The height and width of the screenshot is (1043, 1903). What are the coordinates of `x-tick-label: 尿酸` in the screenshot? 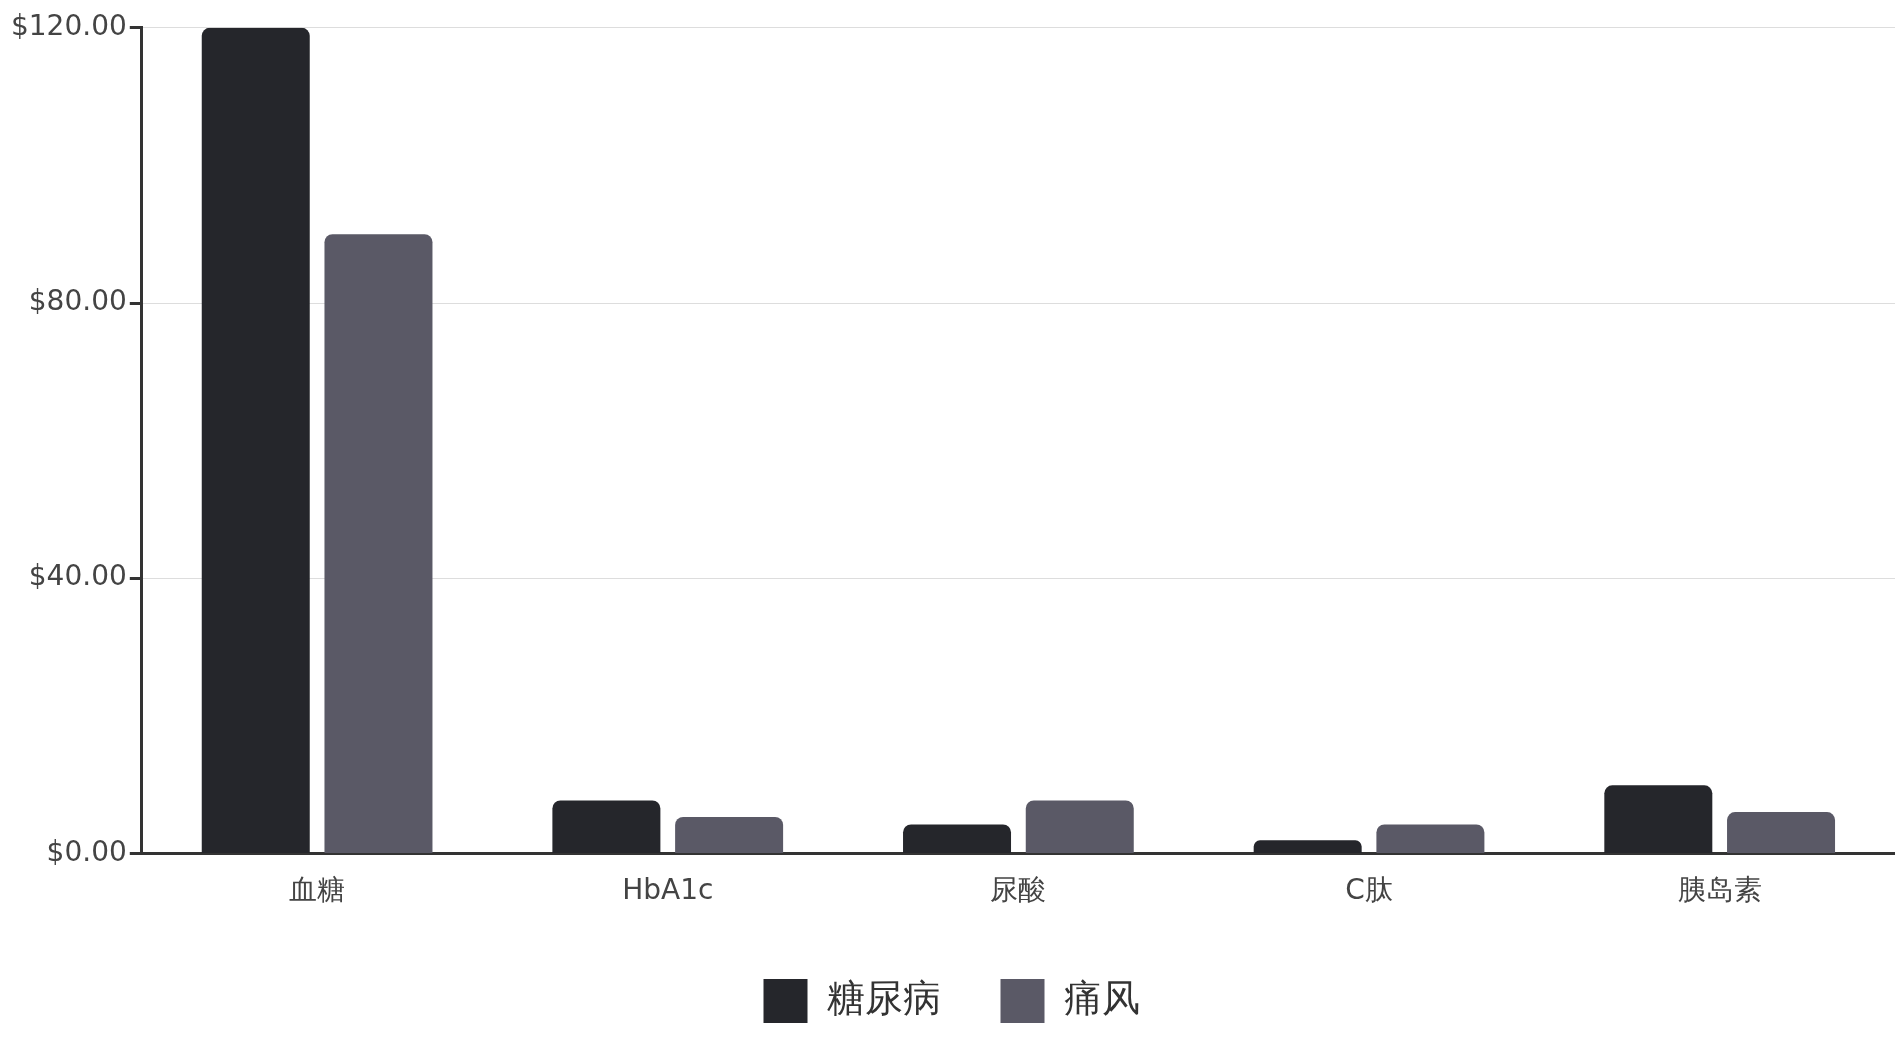 It's located at (1018, 890).